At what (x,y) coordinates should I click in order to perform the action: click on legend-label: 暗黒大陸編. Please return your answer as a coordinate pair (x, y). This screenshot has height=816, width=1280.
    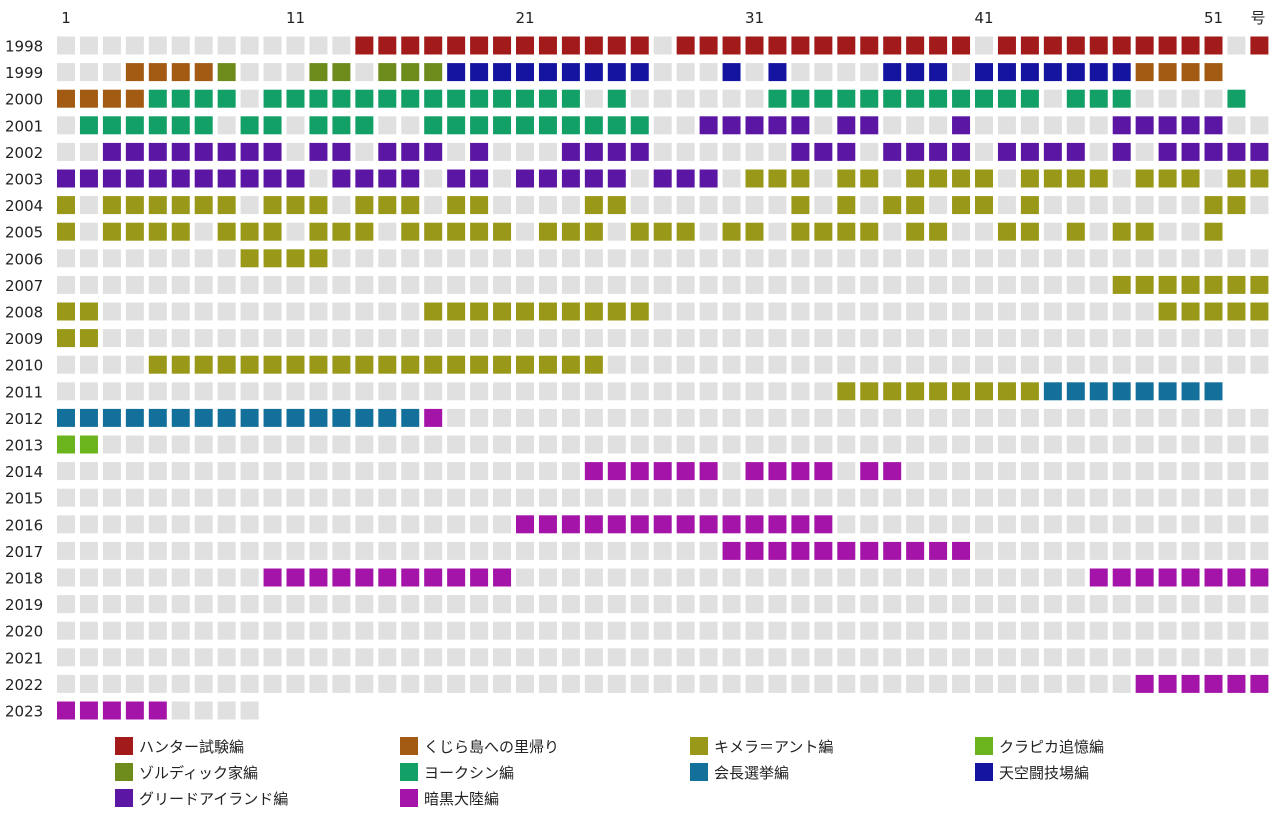
    Looking at the image, I should click on (461, 799).